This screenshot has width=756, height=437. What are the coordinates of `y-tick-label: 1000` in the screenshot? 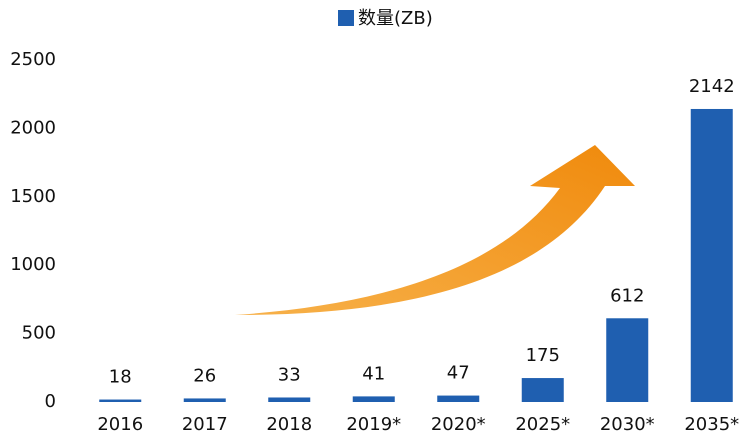 It's located at (33, 264).